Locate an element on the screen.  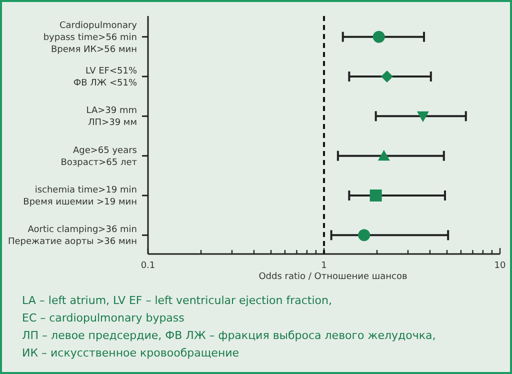
y-tick-label: ischemia time>19 min Время ишемии >19 мин is located at coordinates (80, 197).